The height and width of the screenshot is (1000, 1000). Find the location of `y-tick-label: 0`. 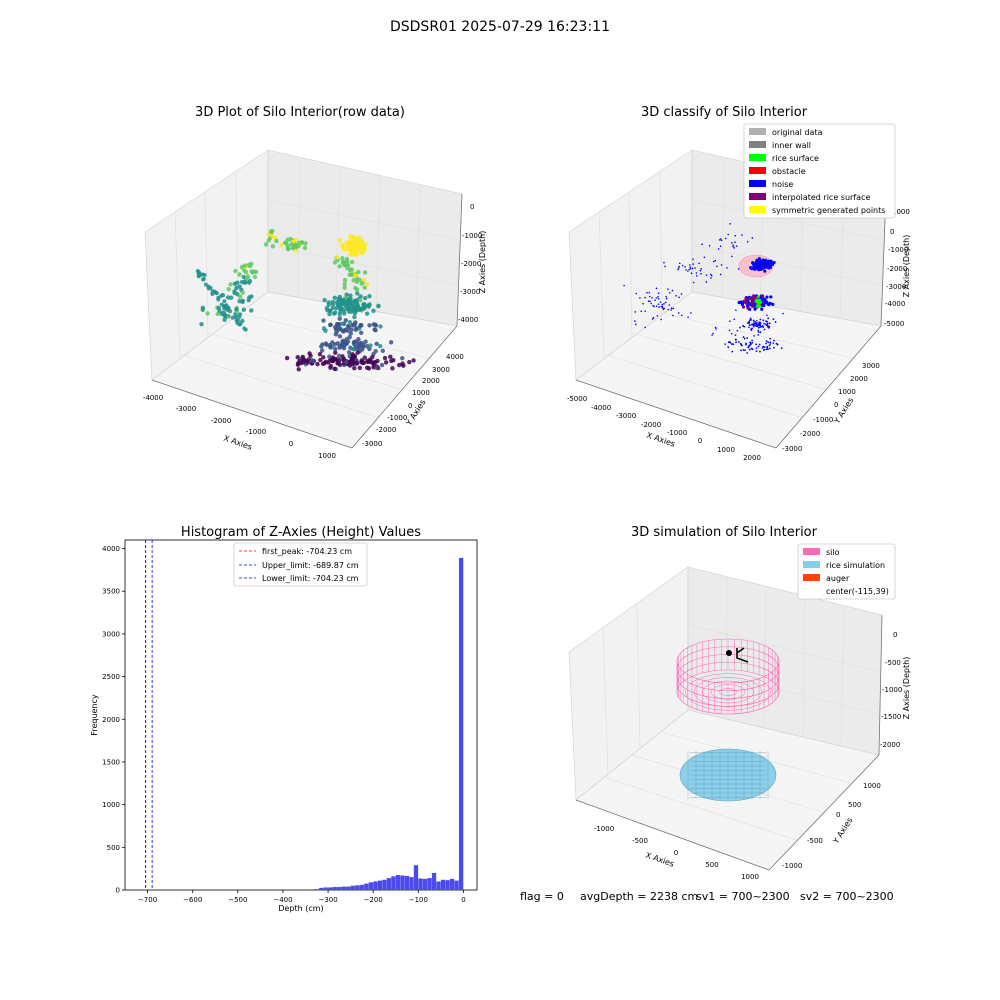

y-tick-label: 0 is located at coordinates (838, 815).